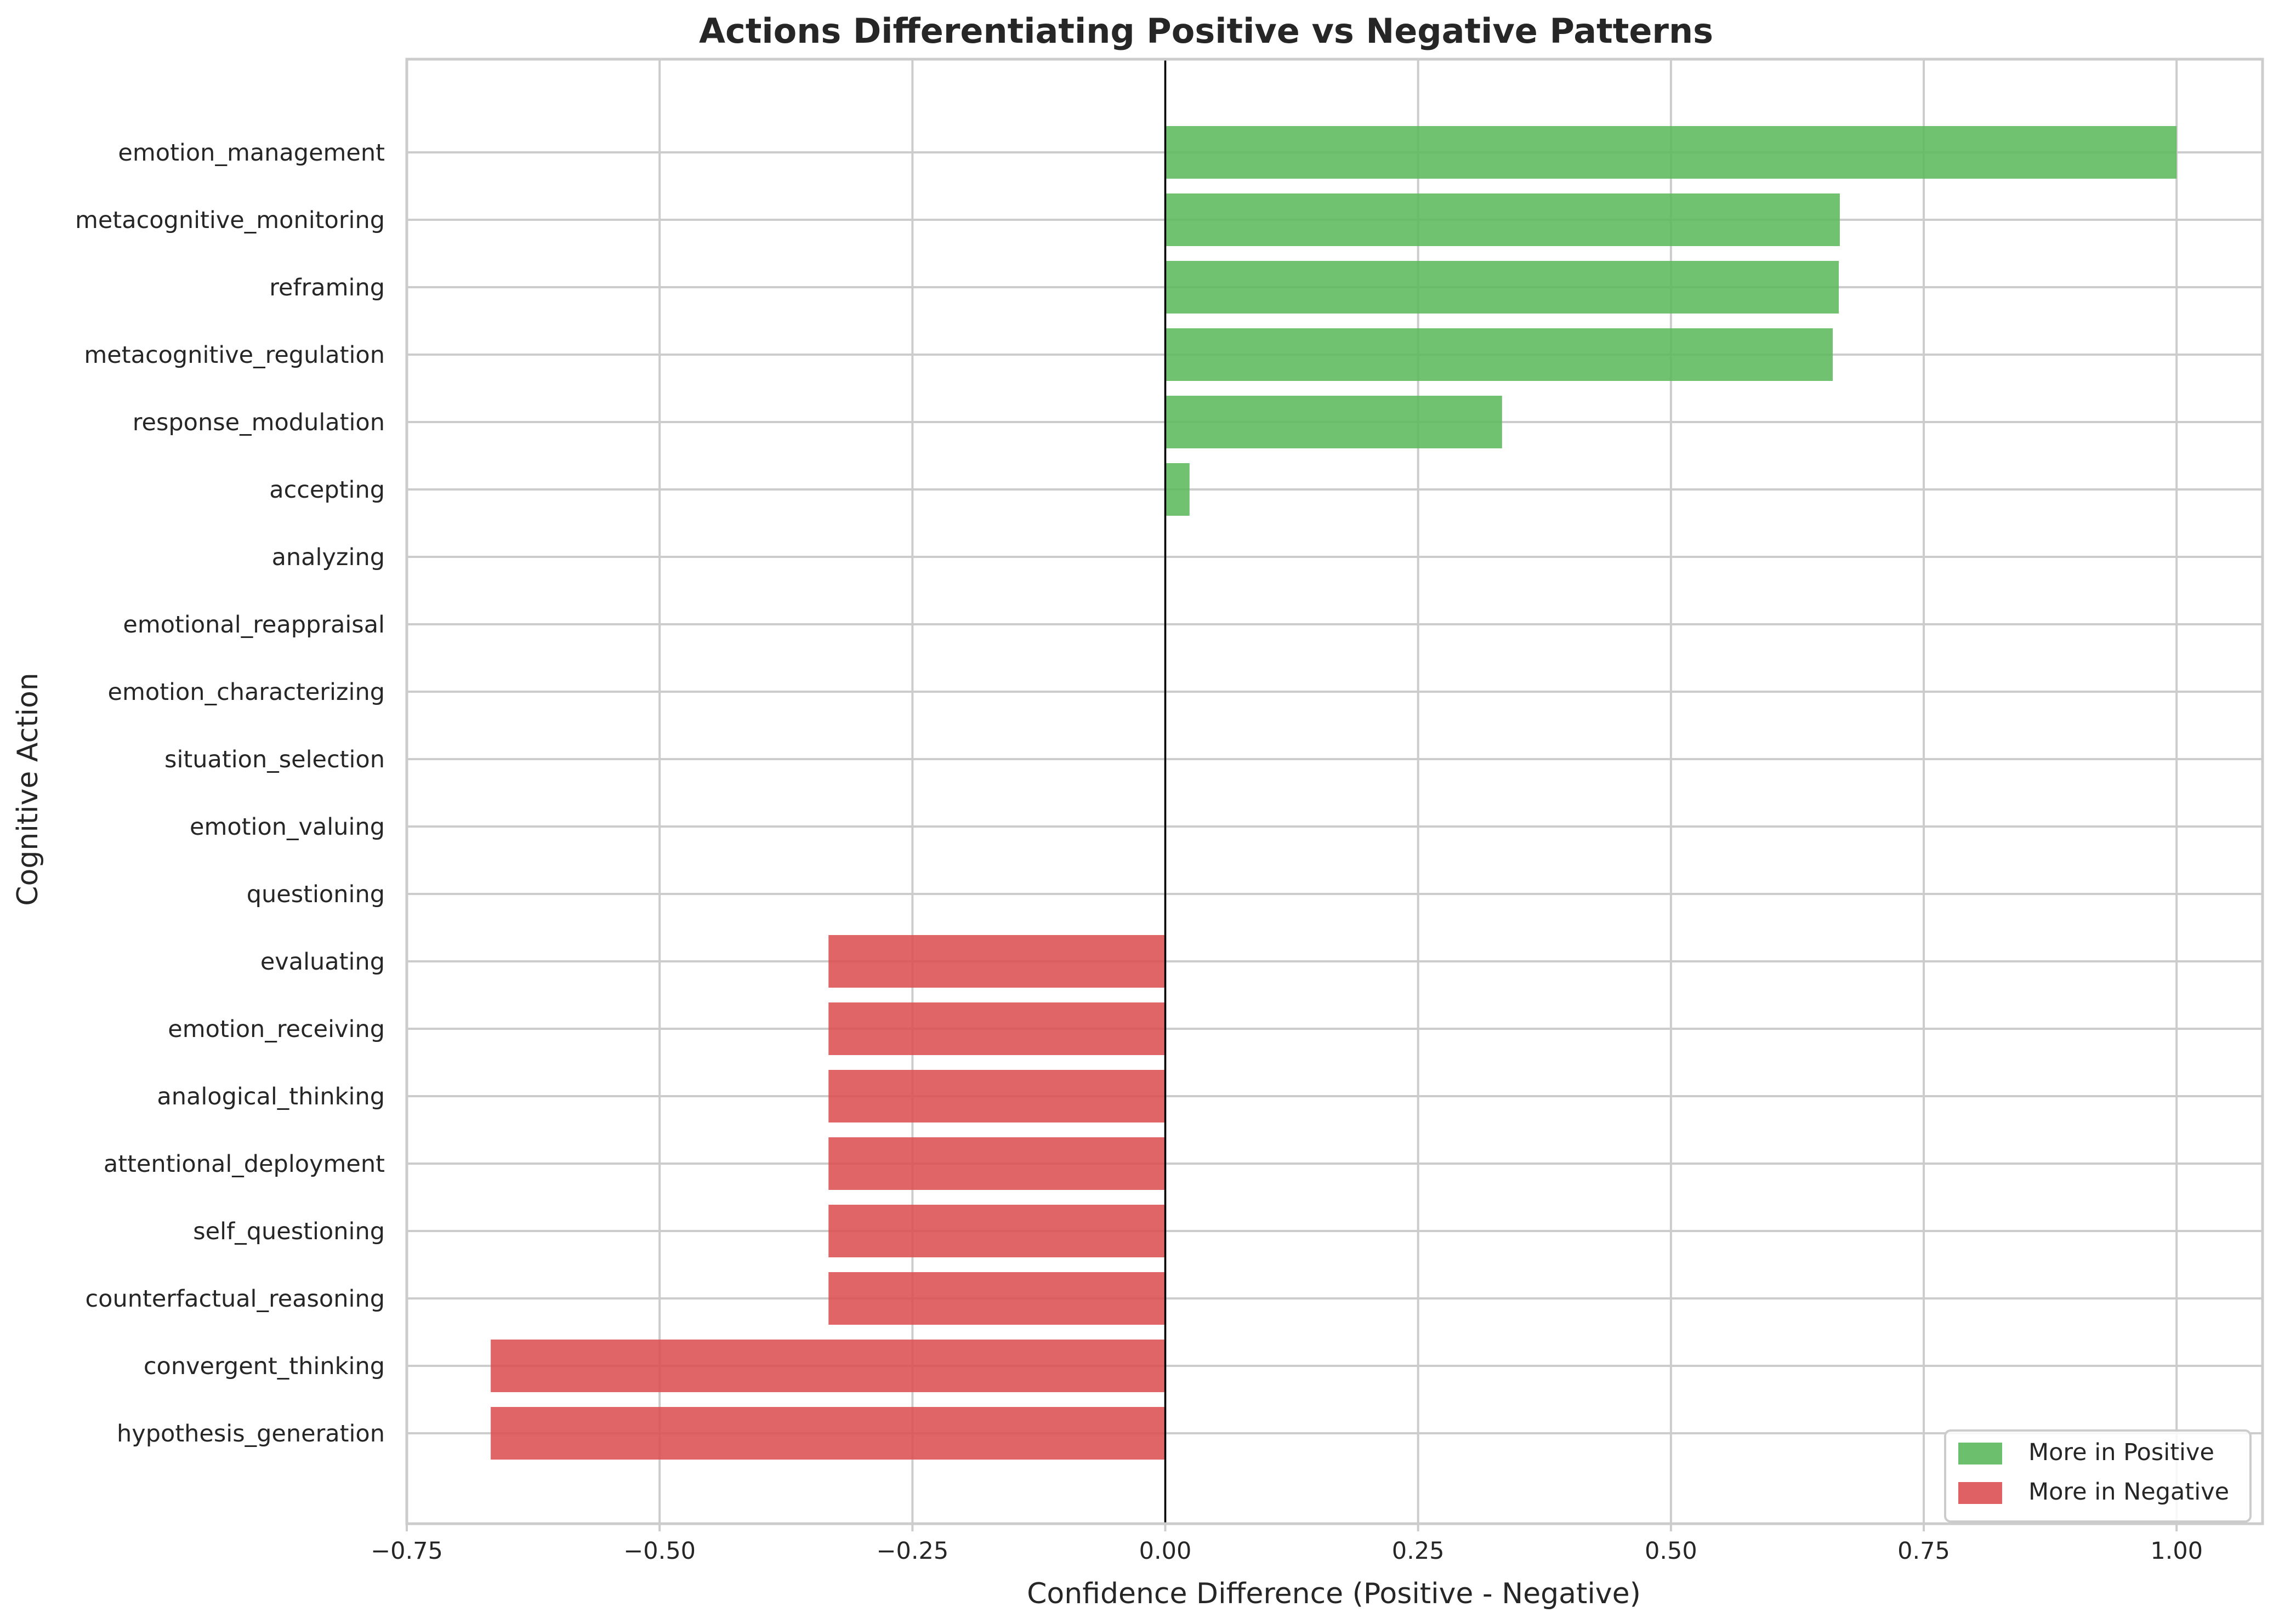 This screenshot has height=1624, width=2279. I want to click on bar-reframing, so click(1502, 287).